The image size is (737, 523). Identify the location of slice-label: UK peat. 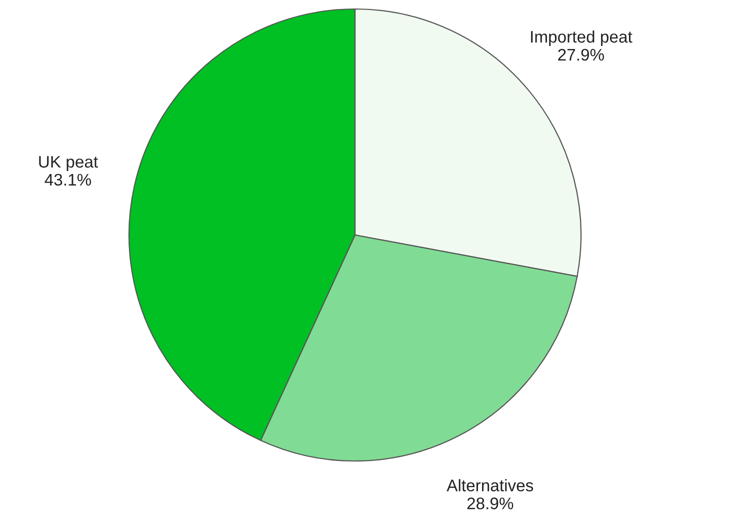
(68, 163).